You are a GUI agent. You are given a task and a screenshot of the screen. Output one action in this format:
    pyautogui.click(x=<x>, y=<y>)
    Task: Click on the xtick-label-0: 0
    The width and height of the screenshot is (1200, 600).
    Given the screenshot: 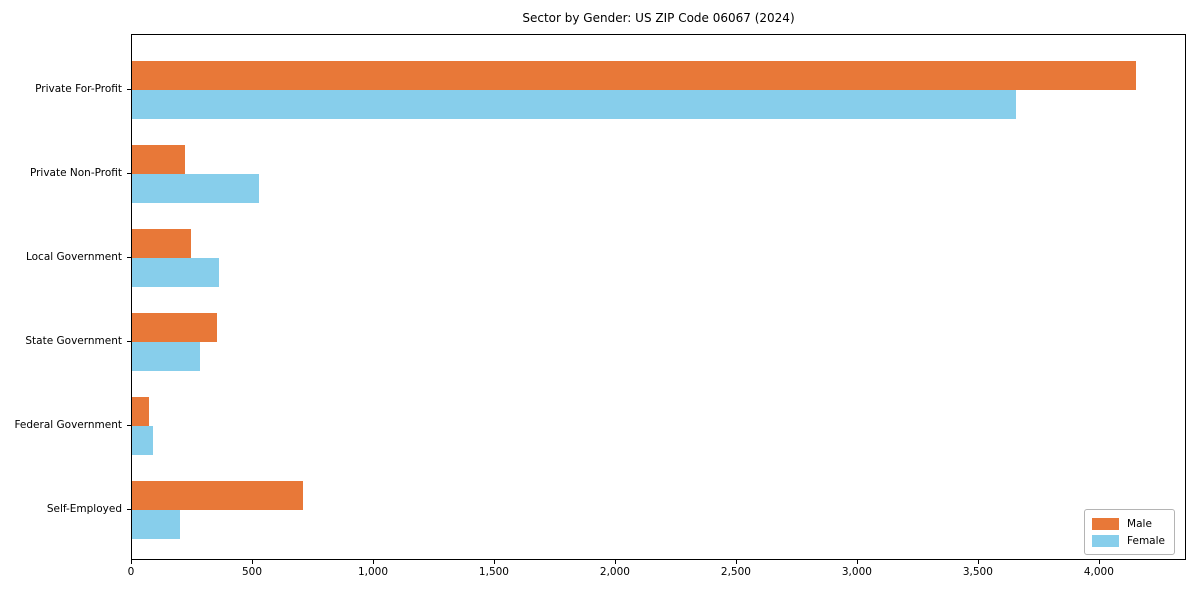 What is the action you would take?
    pyautogui.click(x=131, y=572)
    